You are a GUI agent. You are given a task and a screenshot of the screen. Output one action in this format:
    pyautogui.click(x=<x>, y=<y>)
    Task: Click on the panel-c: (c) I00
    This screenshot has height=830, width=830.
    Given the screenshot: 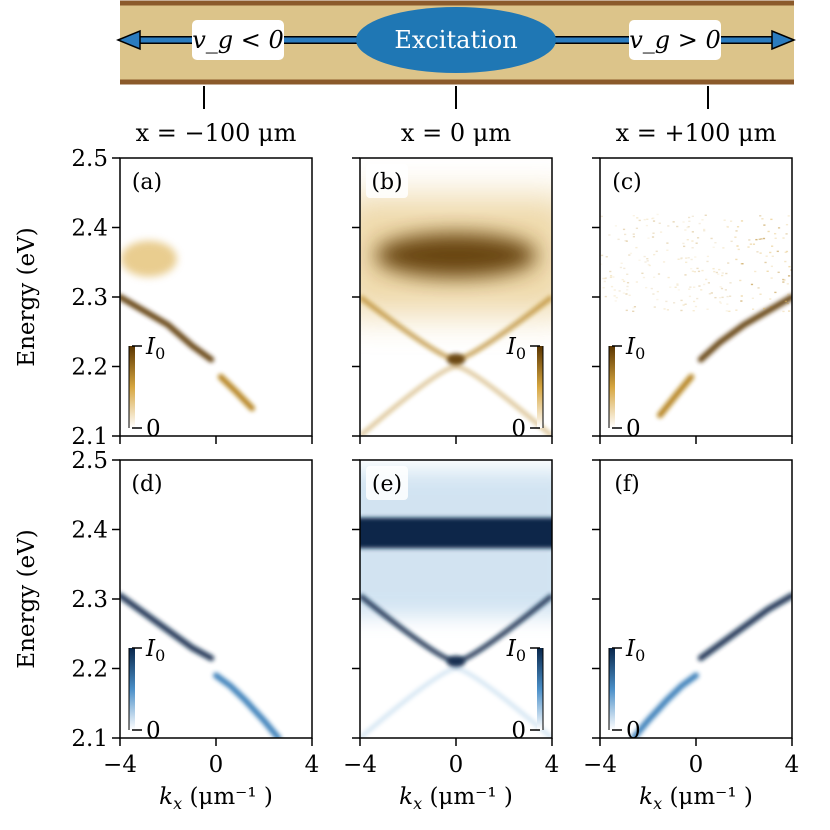 What is the action you would take?
    pyautogui.click(x=692, y=300)
    